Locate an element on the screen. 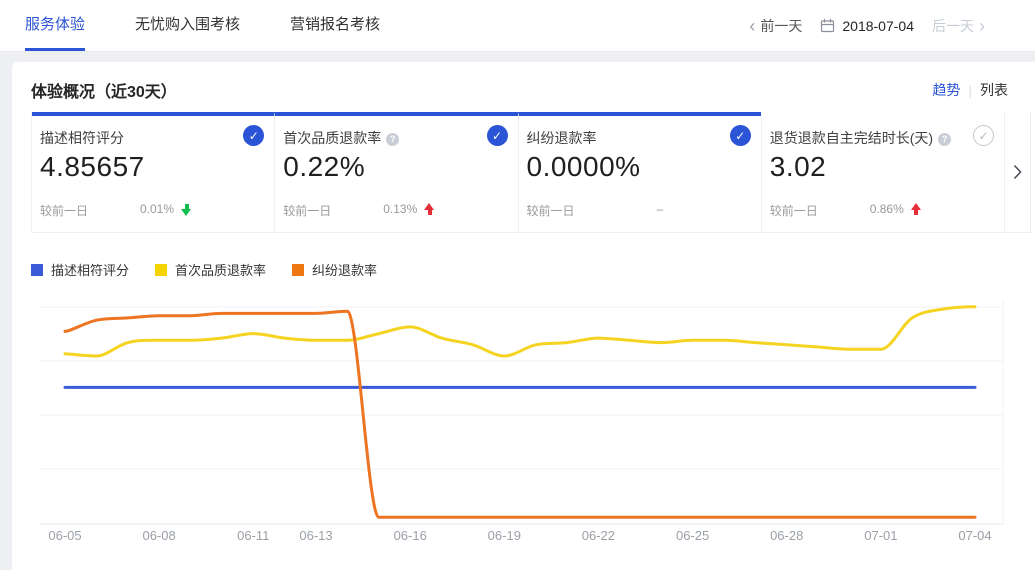  metric-value: 3.02 is located at coordinates (798, 166).